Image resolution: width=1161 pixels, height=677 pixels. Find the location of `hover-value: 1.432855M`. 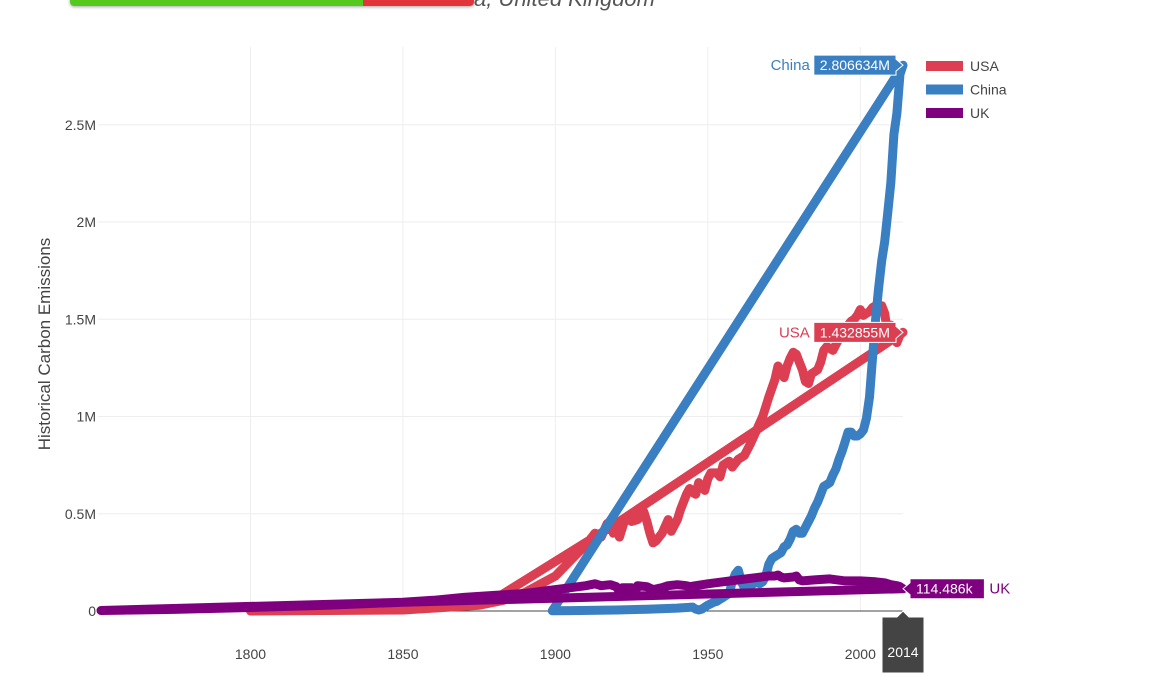

hover-value: 1.432855M is located at coordinates (855, 332).